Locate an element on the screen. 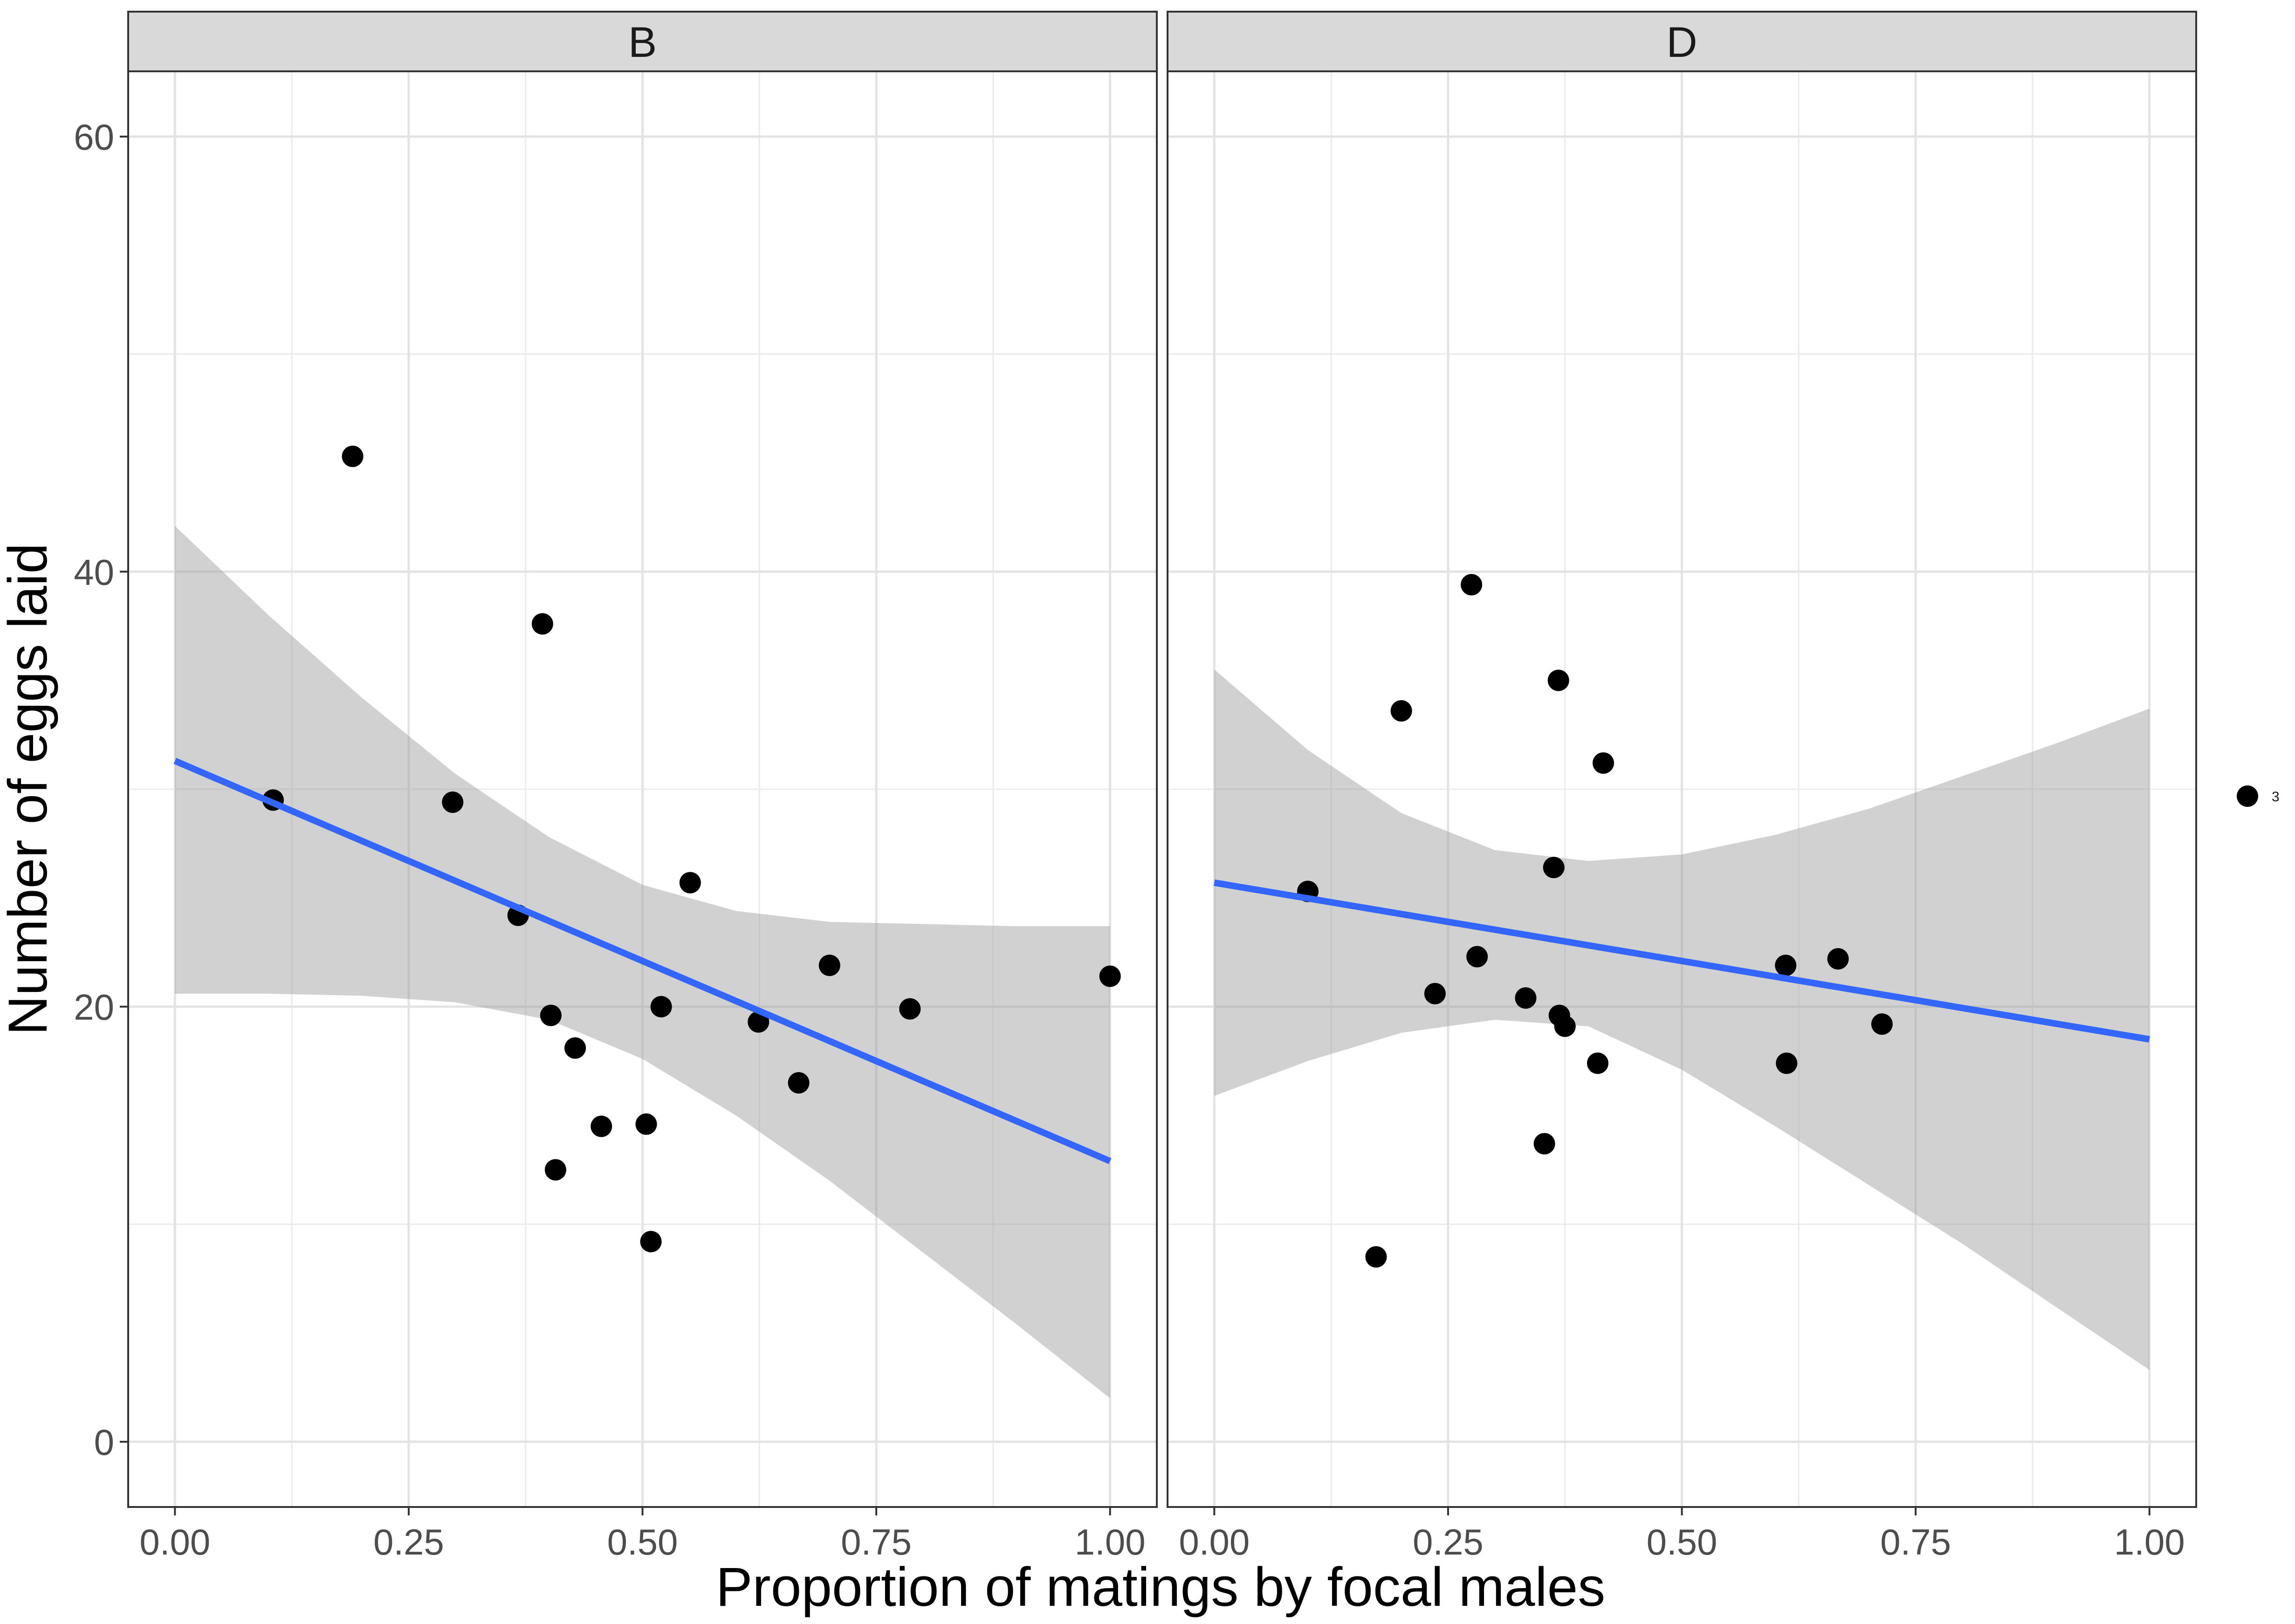  facet-strip-label: B is located at coordinates (642, 42).